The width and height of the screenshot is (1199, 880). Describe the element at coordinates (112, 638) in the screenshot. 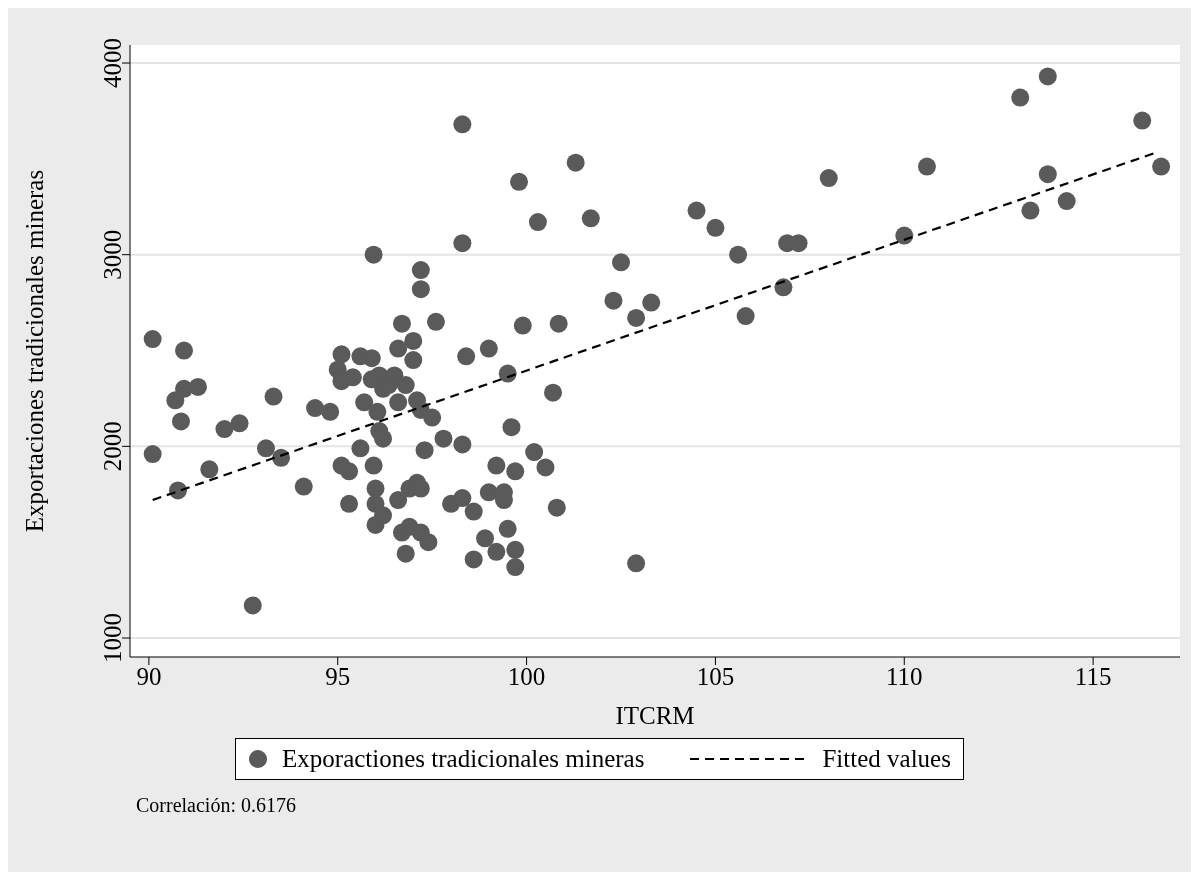

I see `y-tick-label: 1000` at that location.